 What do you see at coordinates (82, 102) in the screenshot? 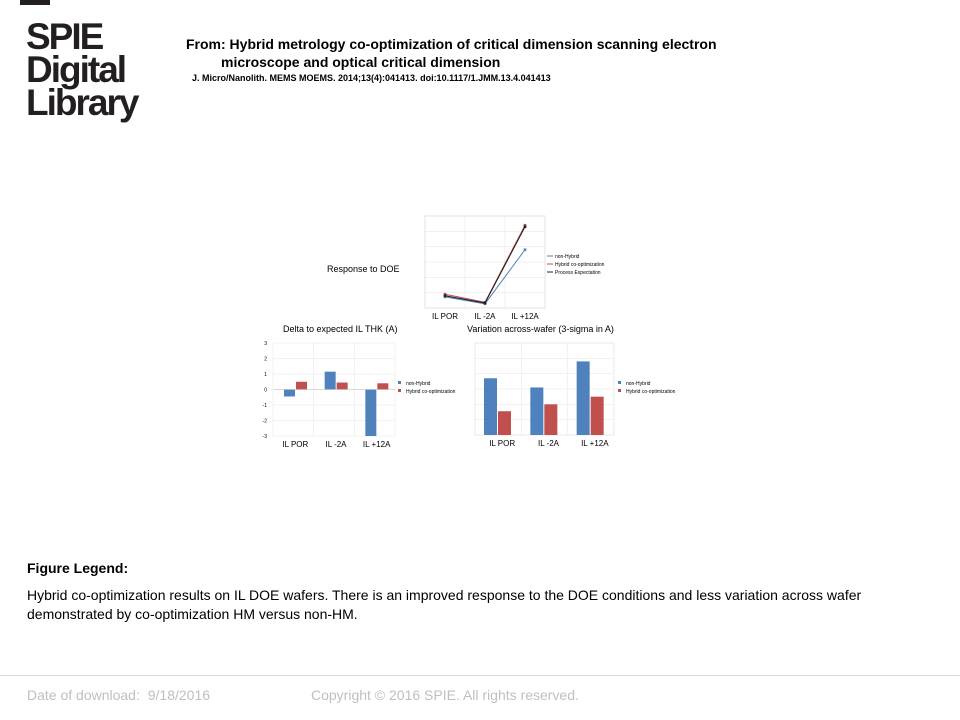
I see `logo-line-3: Library` at bounding box center [82, 102].